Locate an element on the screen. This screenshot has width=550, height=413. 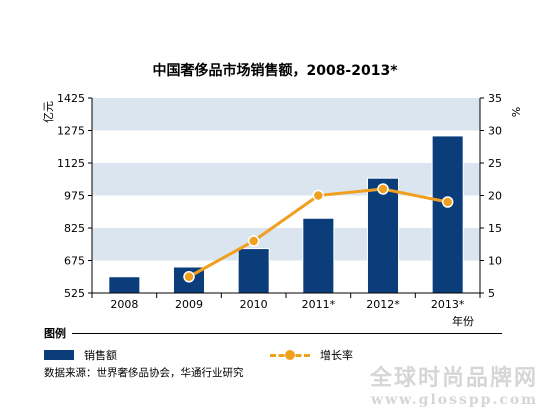
left-axis-title: 亿元 is located at coordinates (48, 112).